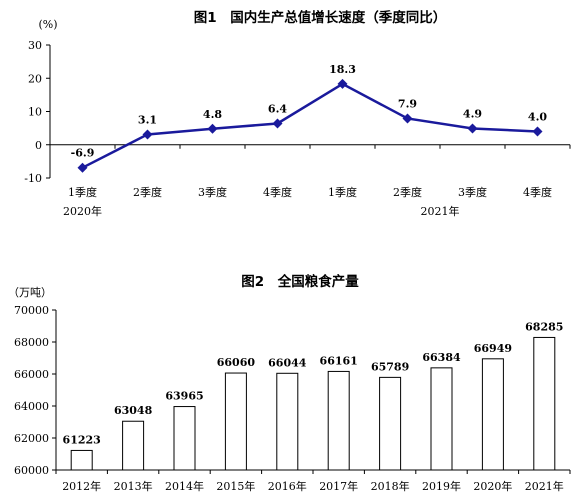 Image resolution: width=584 pixels, height=502 pixels. What do you see at coordinates (407, 103) in the screenshot?
I see `chart1-data-label: 7.9` at bounding box center [407, 103].